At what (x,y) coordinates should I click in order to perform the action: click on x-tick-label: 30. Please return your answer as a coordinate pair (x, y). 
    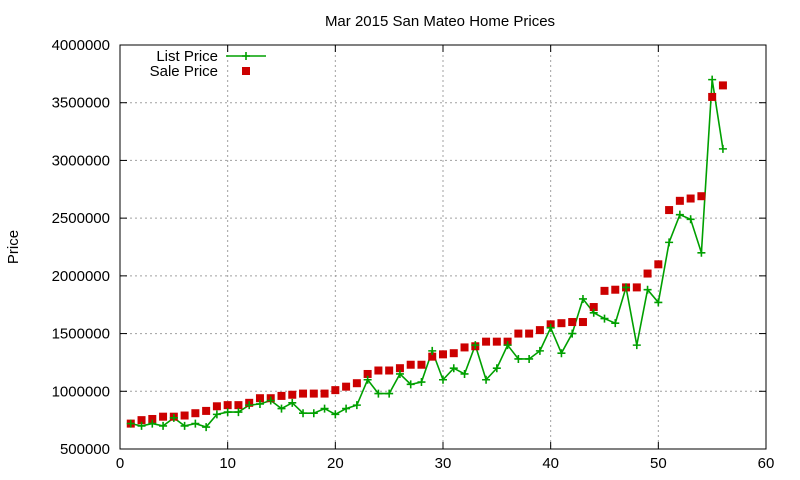
    Looking at the image, I should click on (443, 463).